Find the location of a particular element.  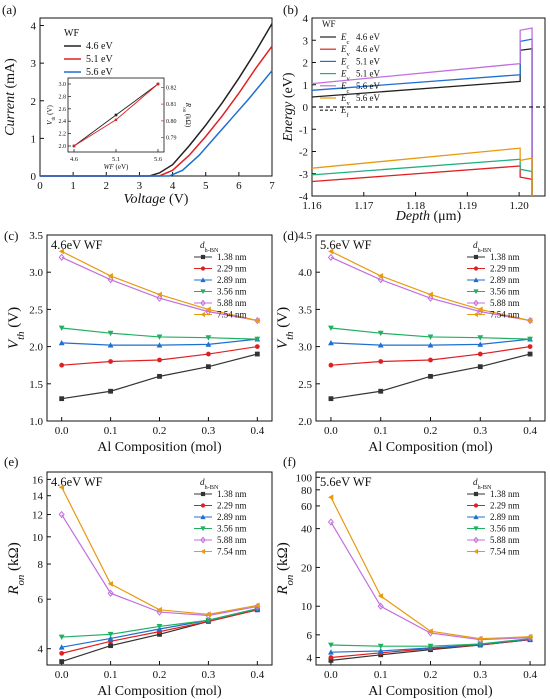

y-tick-label: 2.0 is located at coordinates (36, 348).